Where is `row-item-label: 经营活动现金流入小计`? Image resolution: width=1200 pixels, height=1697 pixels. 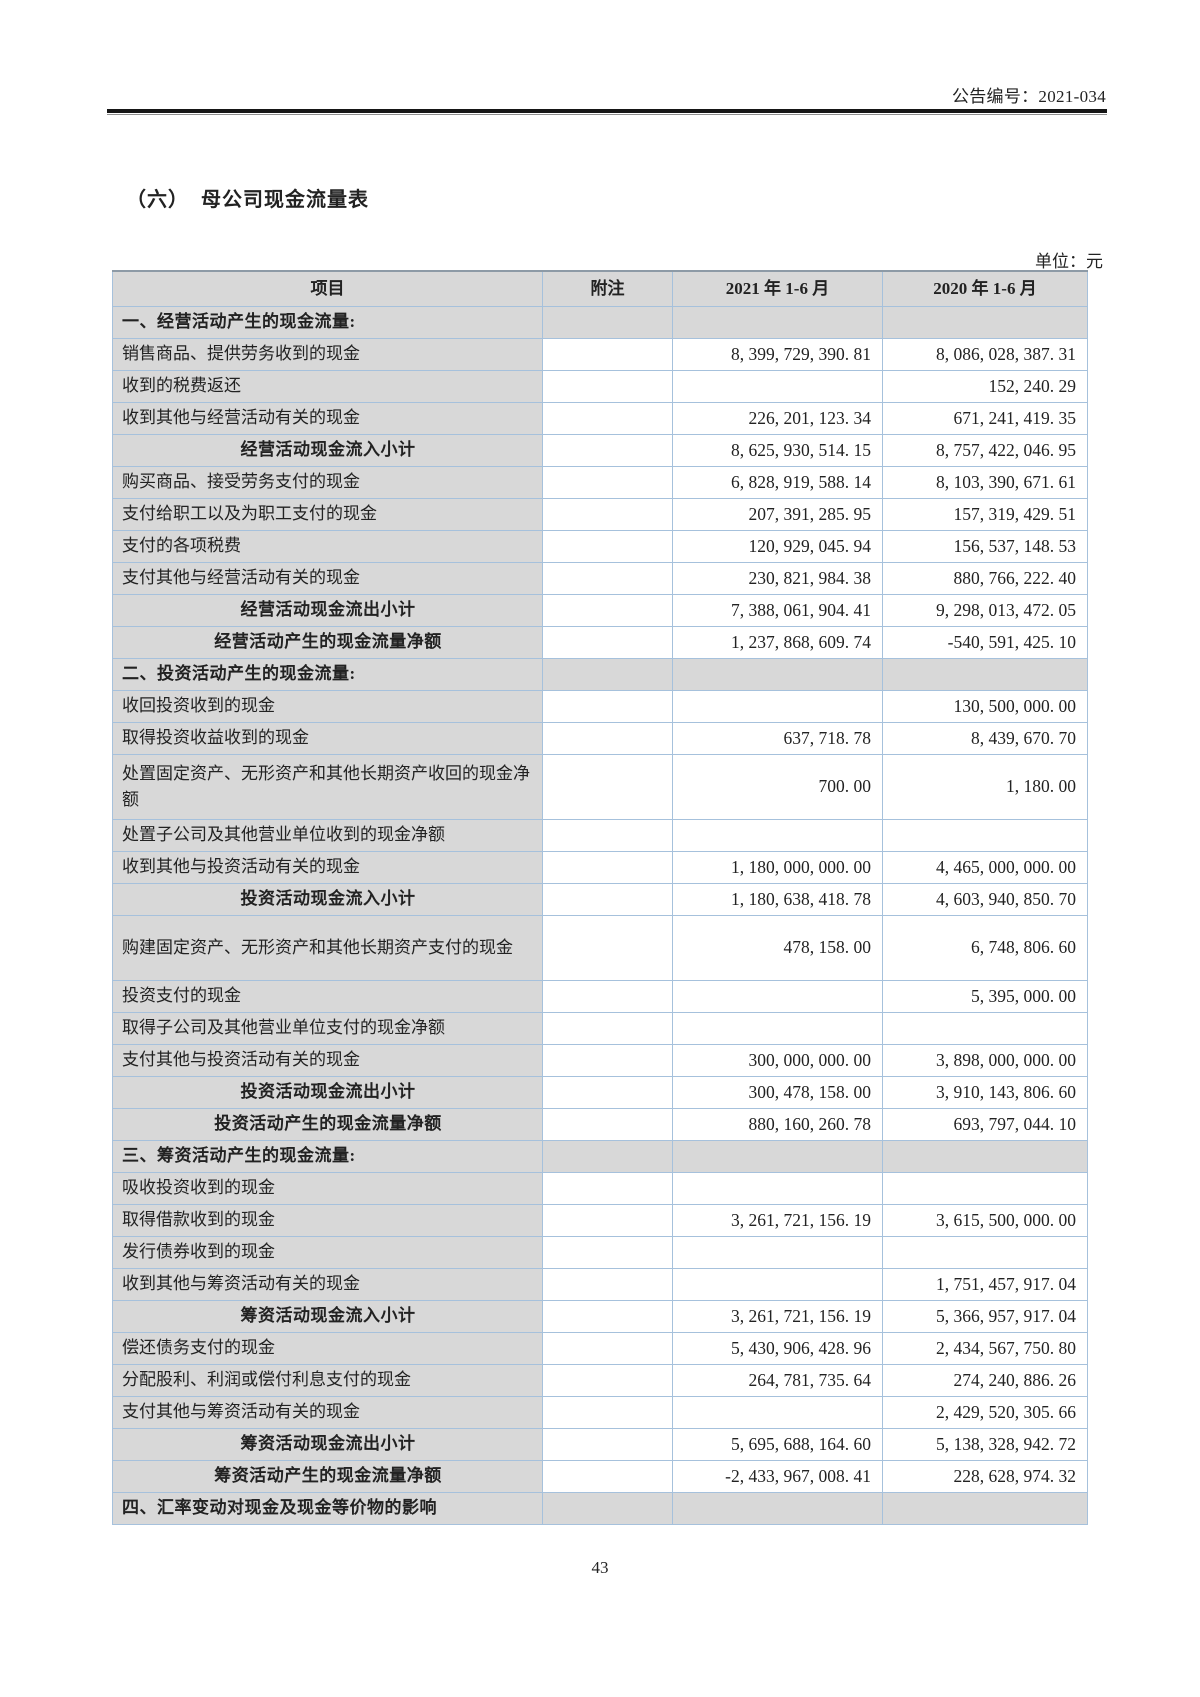
row-item-label: 经营活动现金流入小计 is located at coordinates (327, 450).